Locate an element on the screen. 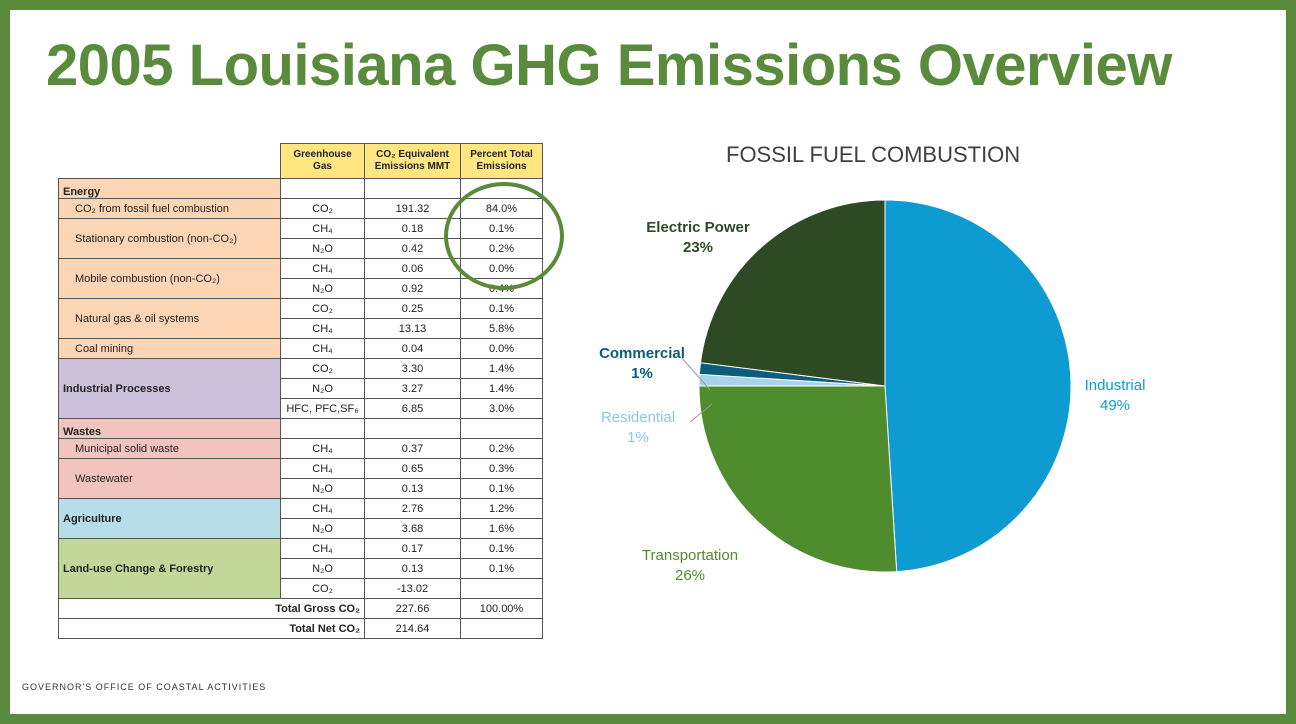 The height and width of the screenshot is (724, 1296). slice-percent-label: 23% is located at coordinates (698, 247).